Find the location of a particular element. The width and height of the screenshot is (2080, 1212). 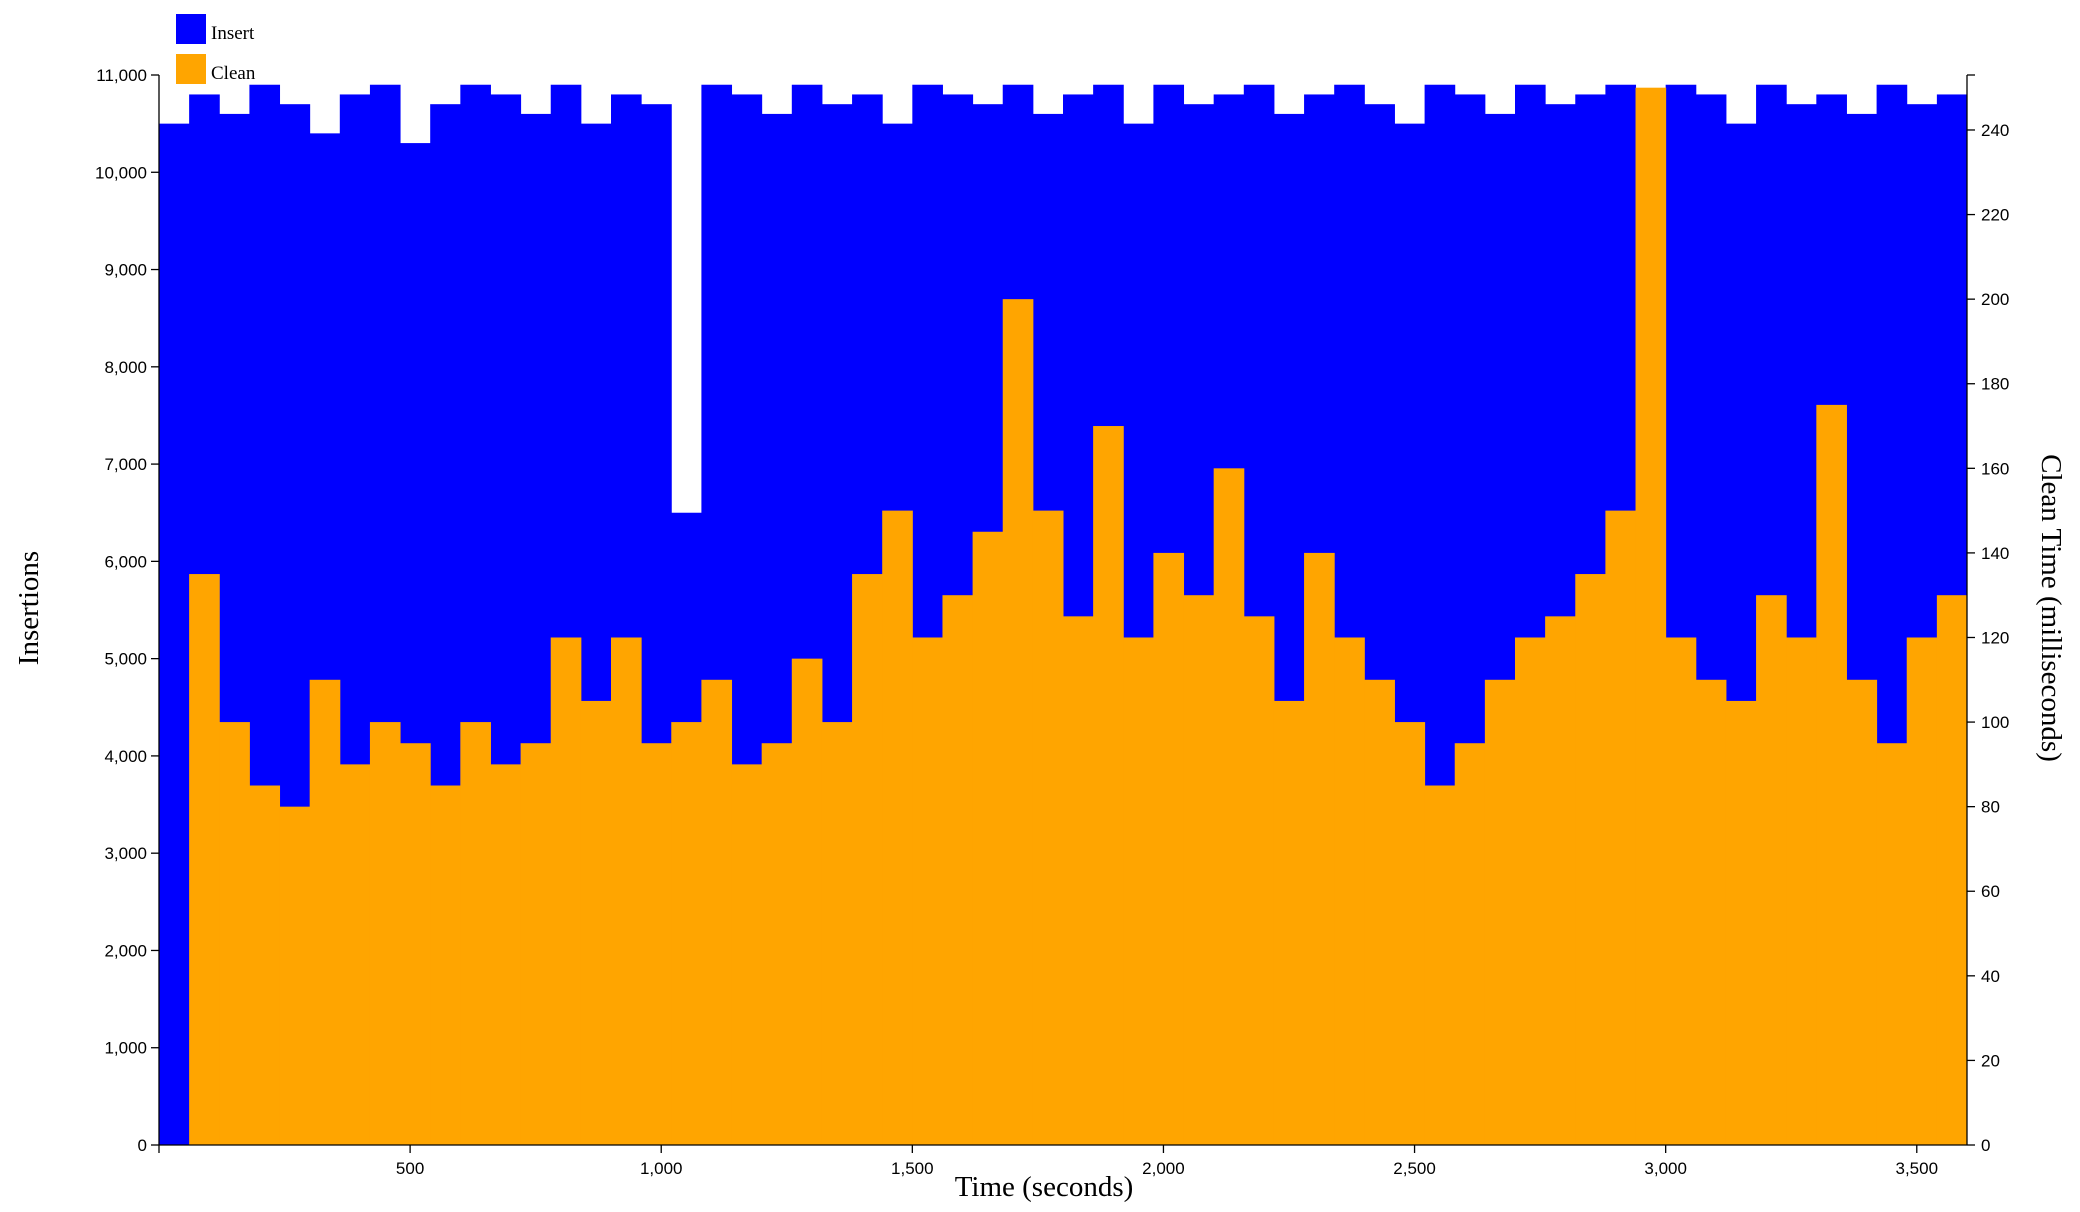

y-left-tick-label: 7,000 is located at coordinates (125, 464).